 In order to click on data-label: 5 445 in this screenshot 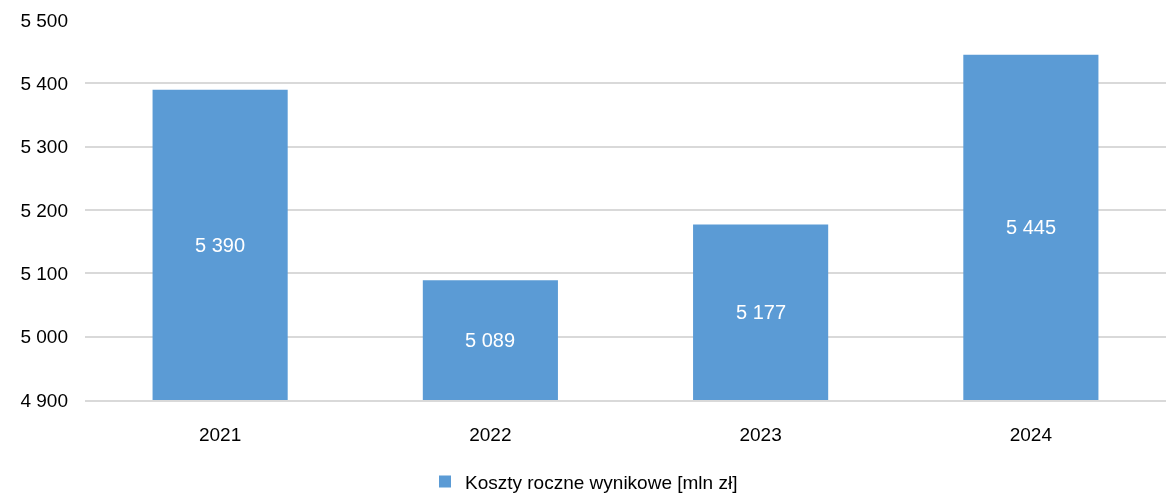, I will do `click(1031, 227)`.